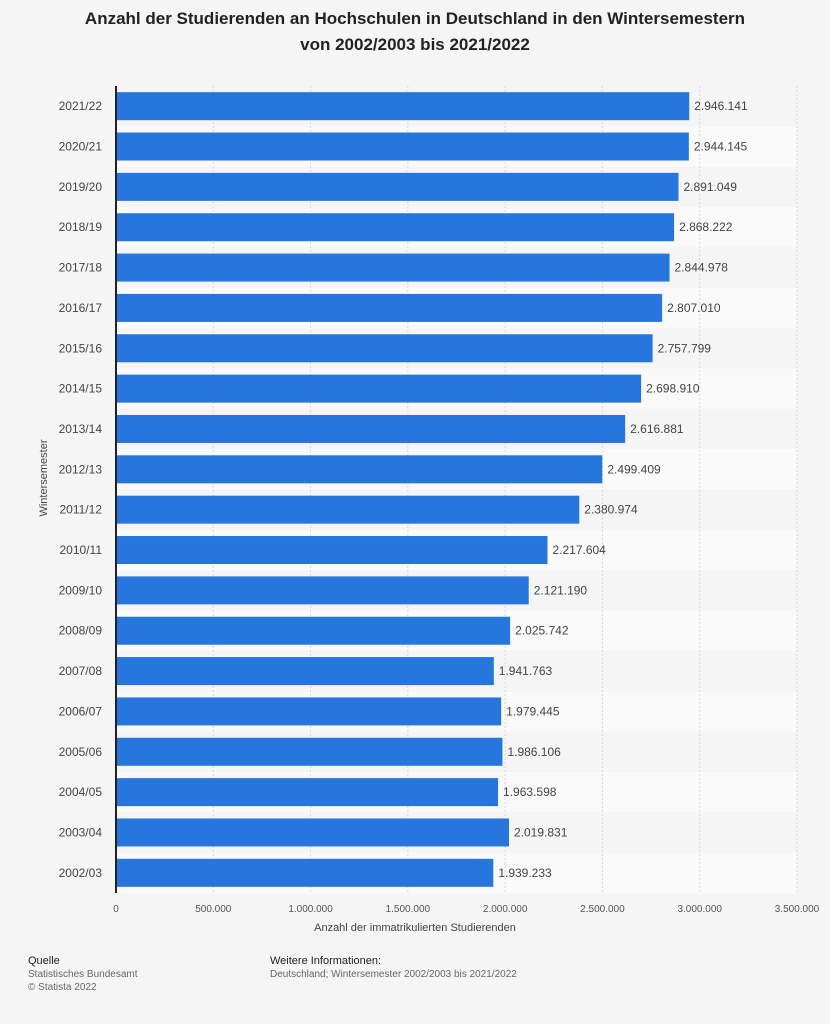 The height and width of the screenshot is (1024, 830). Describe the element at coordinates (81, 873) in the screenshot. I see `y-tick-label: 2002/03` at that location.